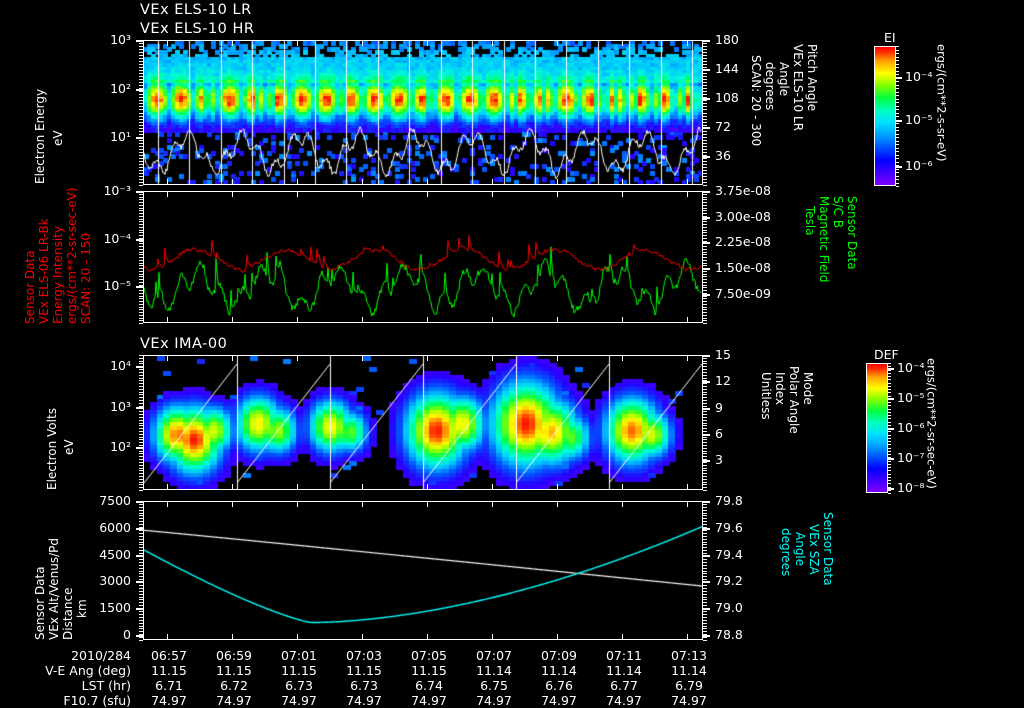 The width and height of the screenshot is (1024, 708). I want to click on panel-altitude-sza, so click(423, 570).